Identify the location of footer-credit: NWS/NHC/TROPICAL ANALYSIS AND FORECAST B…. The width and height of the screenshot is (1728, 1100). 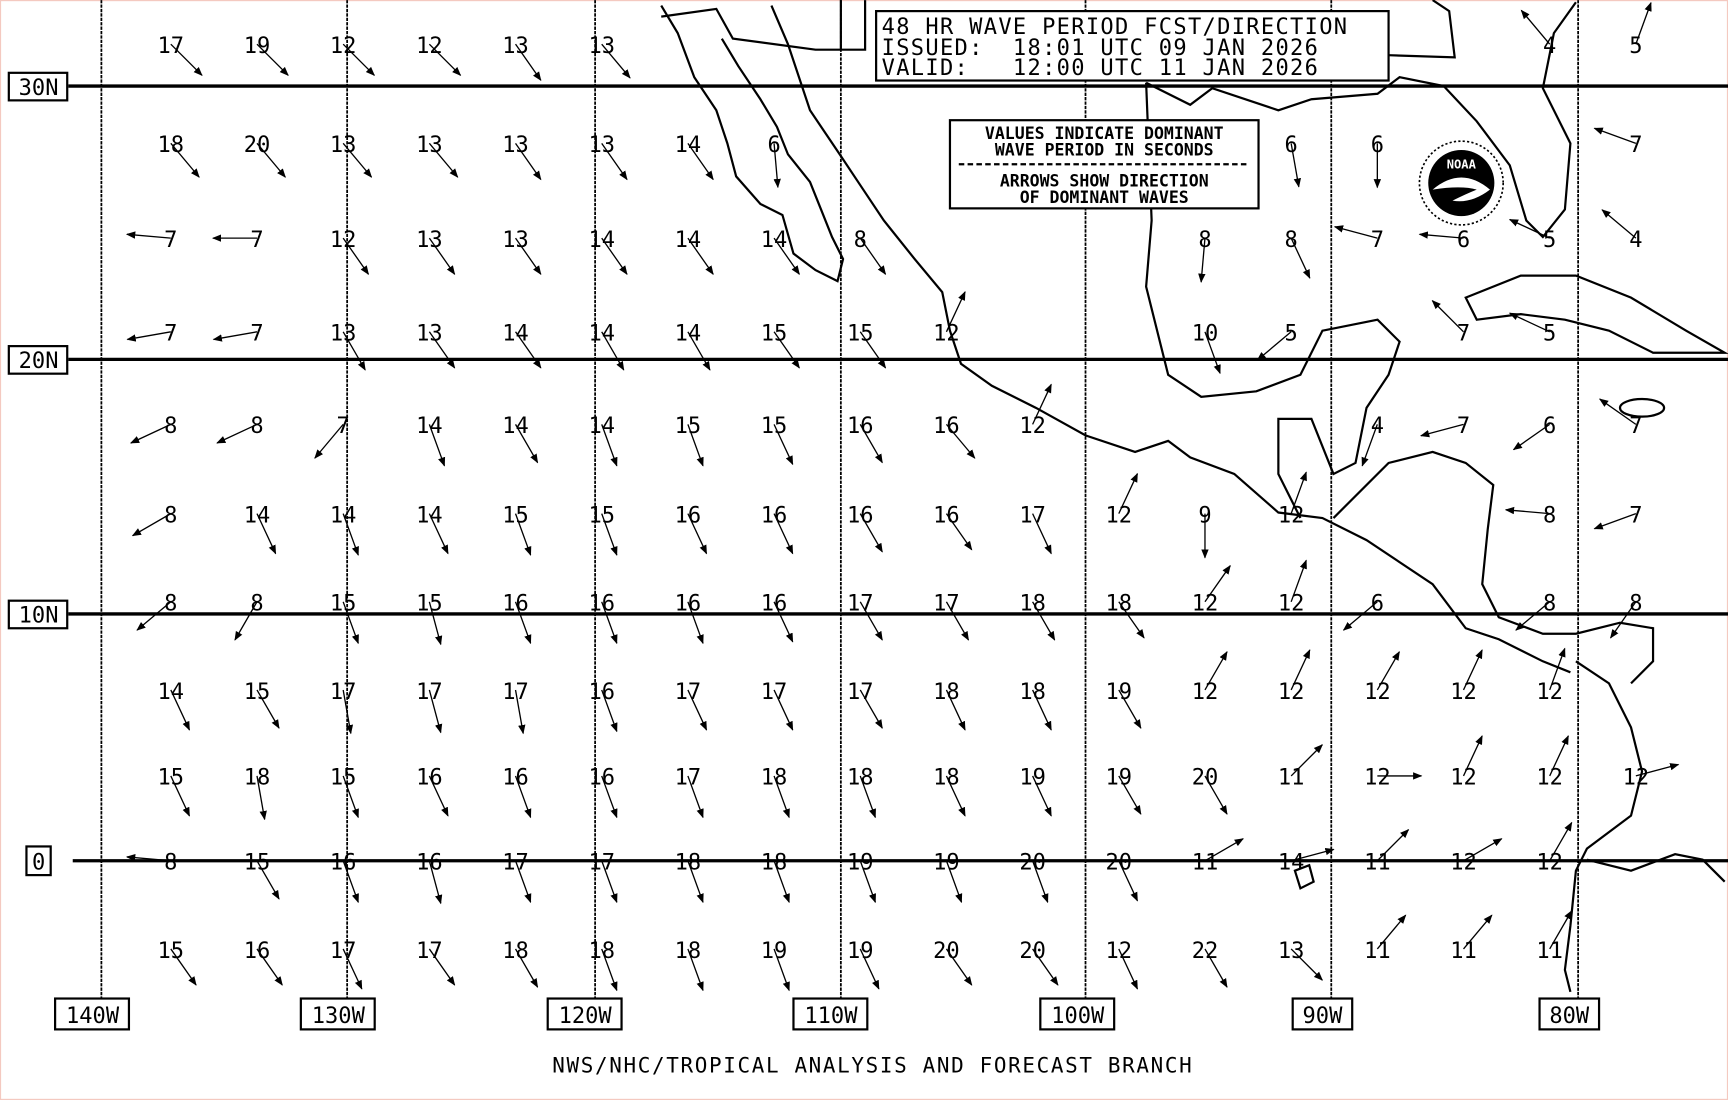
(872, 1065).